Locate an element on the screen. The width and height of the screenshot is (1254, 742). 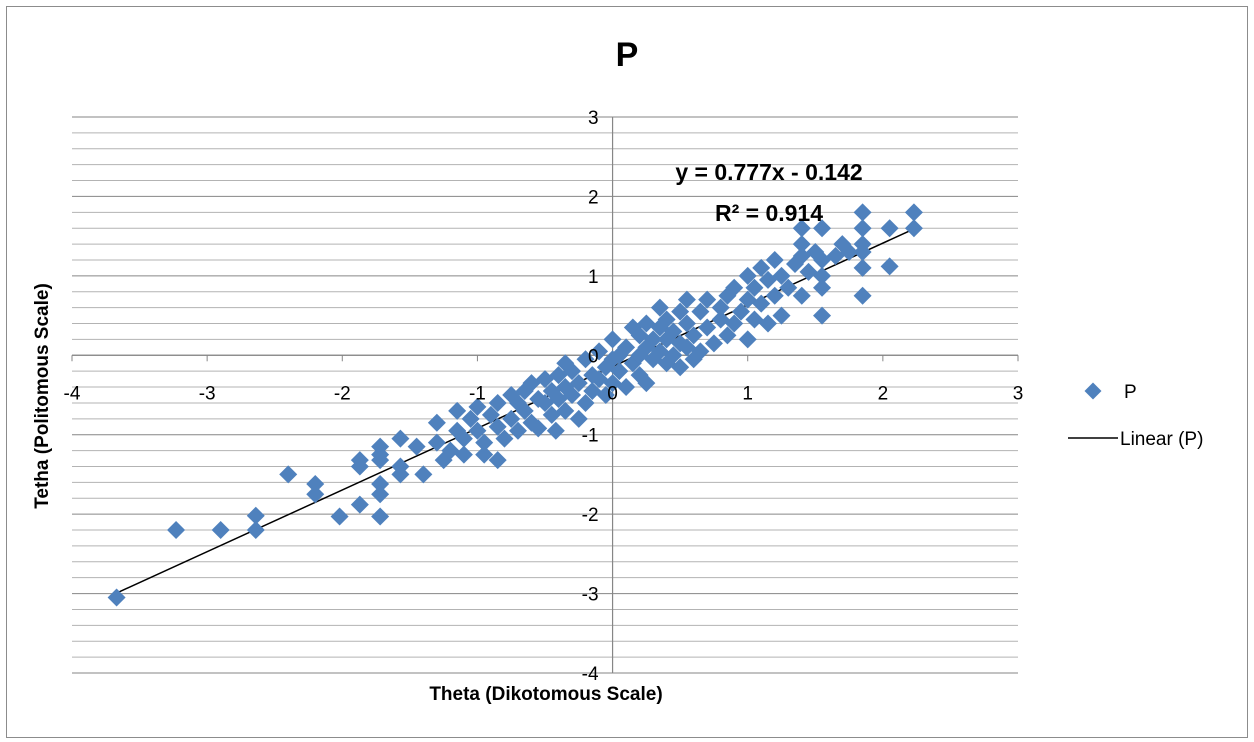
legend-label-series: P is located at coordinates (1130, 392).